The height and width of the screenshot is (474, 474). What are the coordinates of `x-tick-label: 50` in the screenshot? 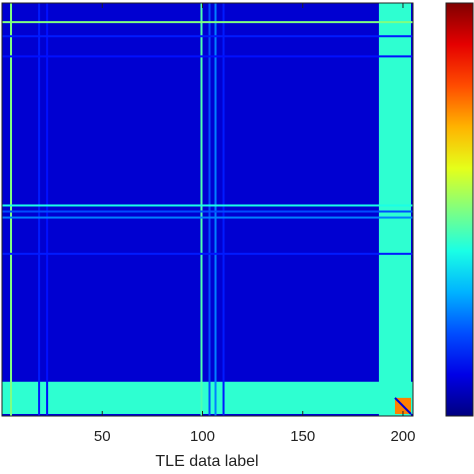 It's located at (102, 436).